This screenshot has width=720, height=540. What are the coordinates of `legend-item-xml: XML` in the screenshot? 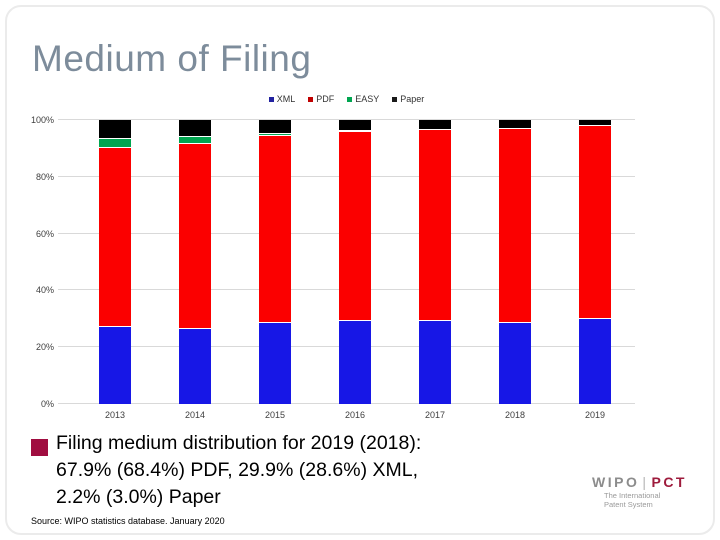 It's located at (282, 99).